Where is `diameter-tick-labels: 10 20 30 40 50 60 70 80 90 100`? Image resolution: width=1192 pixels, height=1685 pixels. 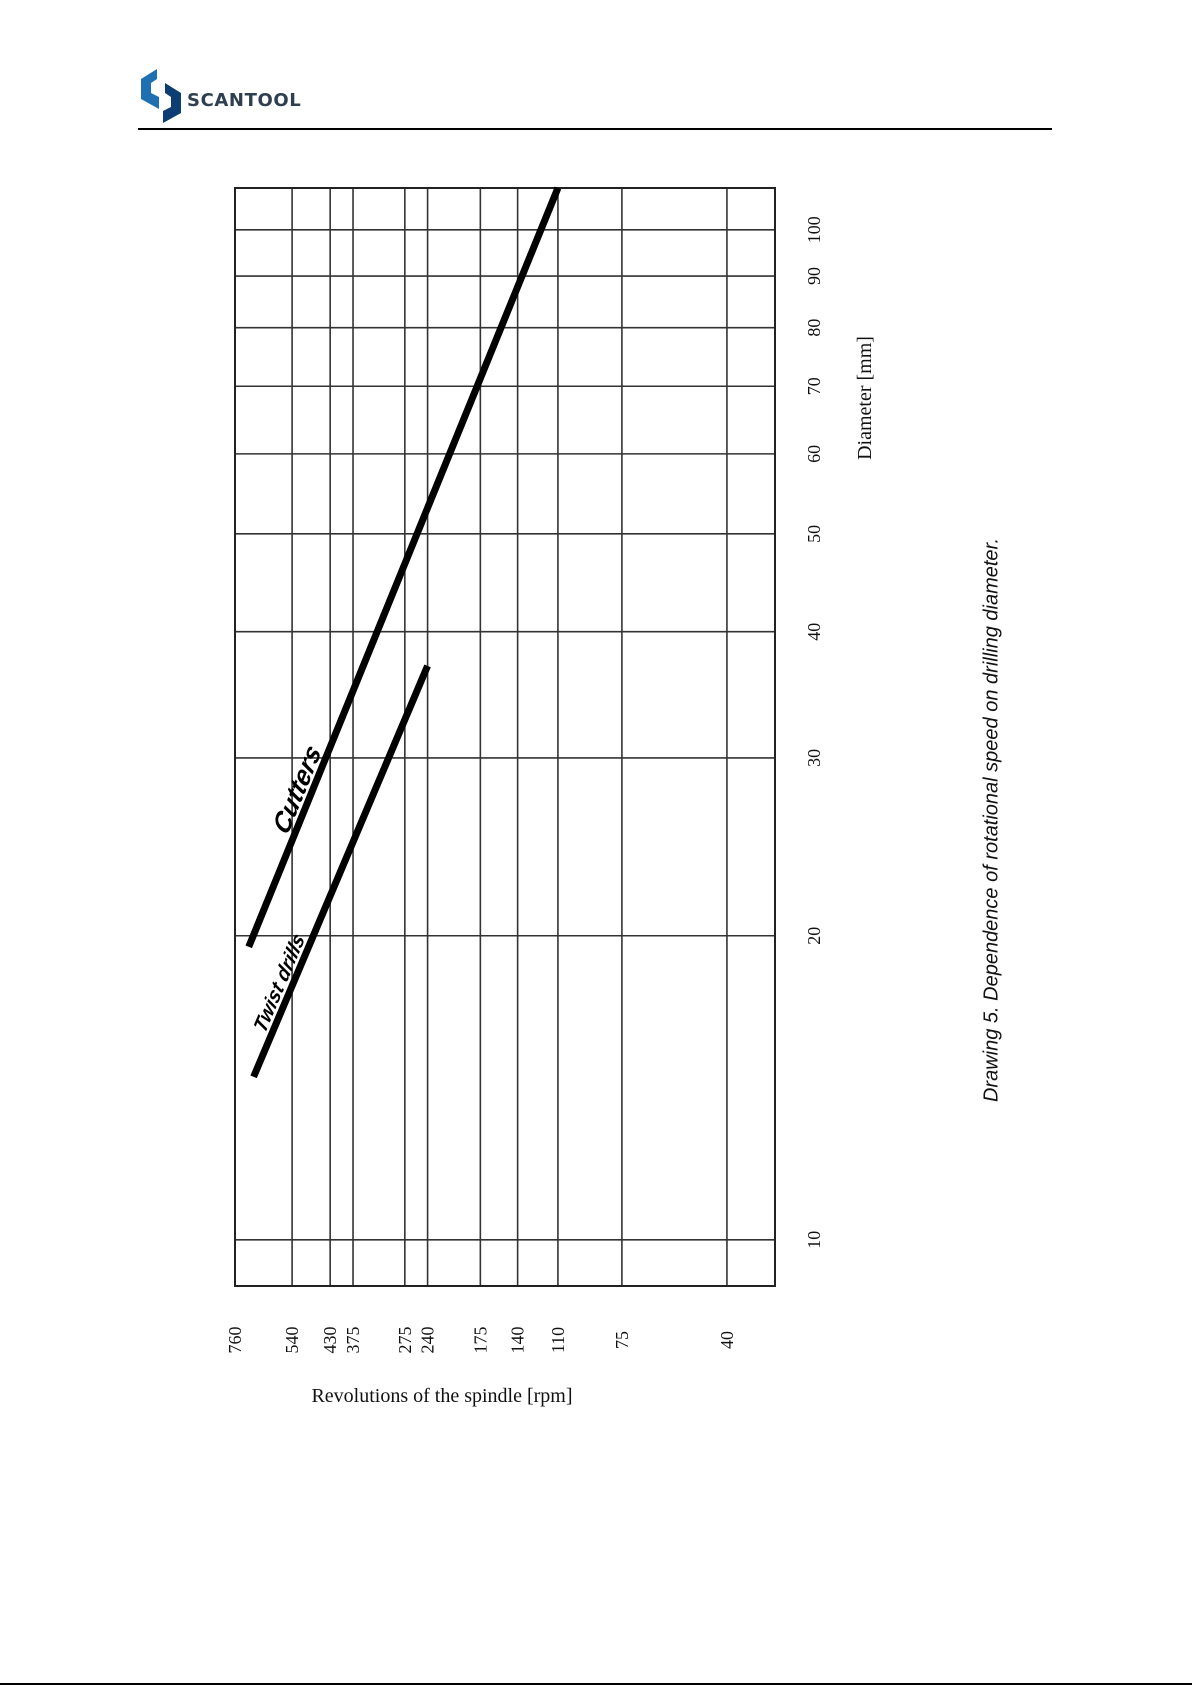 diameter-tick-labels: 10 20 30 40 50 60 70 80 90 100 is located at coordinates (814, 732).